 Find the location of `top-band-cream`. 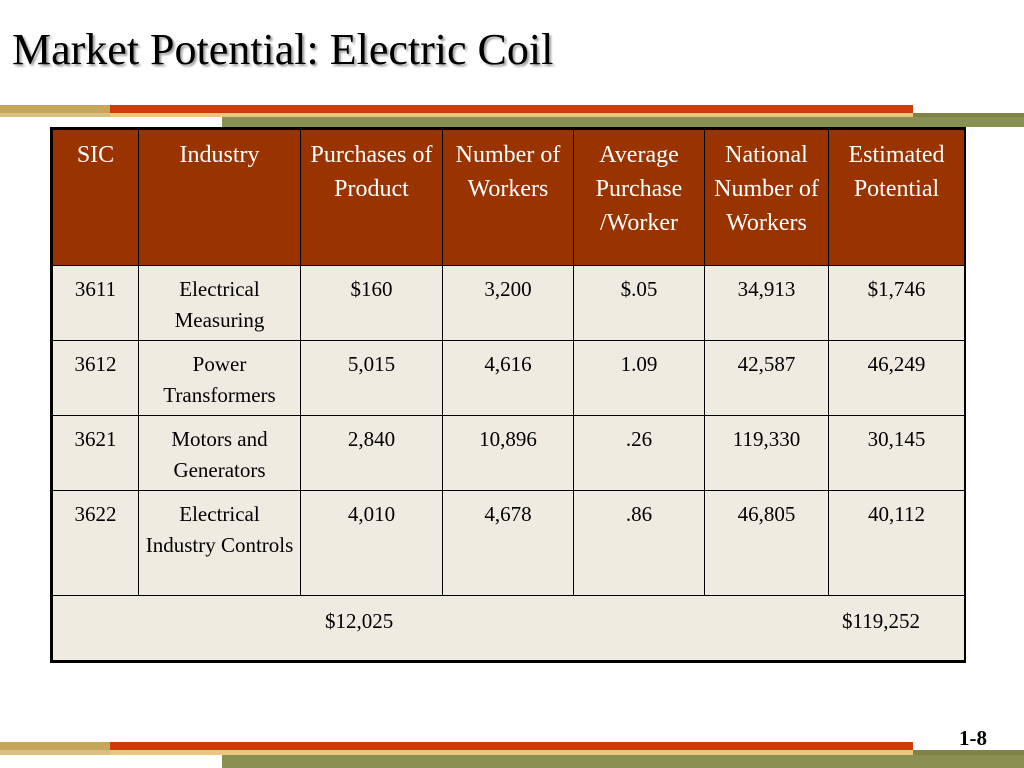

top-band-cream is located at coordinates (511, 115).